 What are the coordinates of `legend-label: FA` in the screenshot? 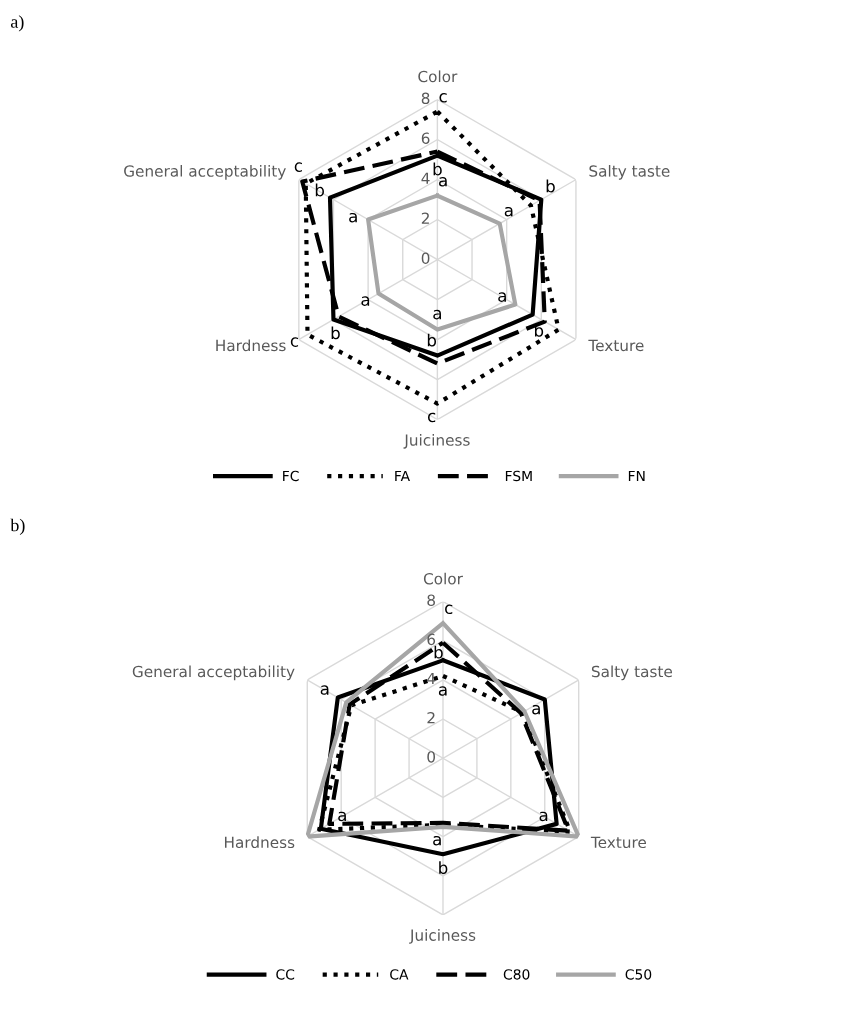 It's located at (402, 476).